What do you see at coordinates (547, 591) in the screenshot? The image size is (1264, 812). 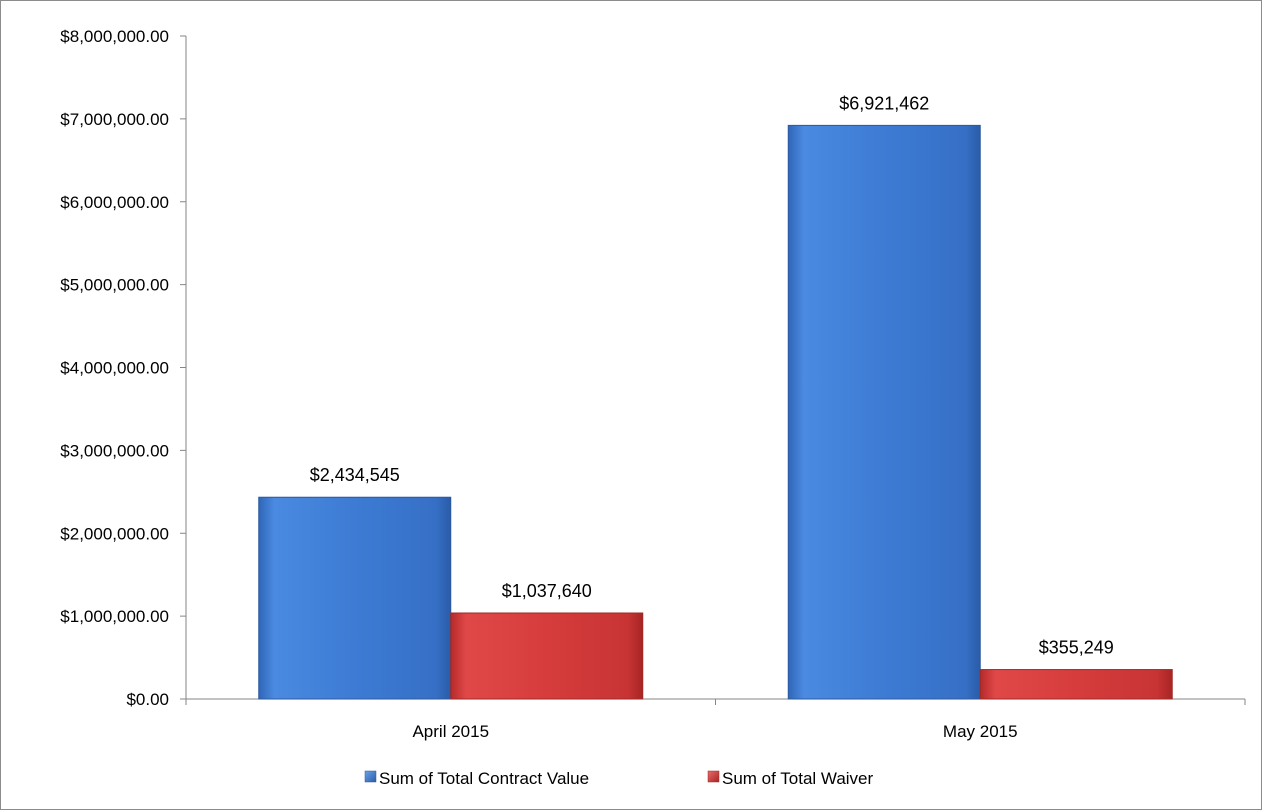 I see `data-label: $1,037,640` at bounding box center [547, 591].